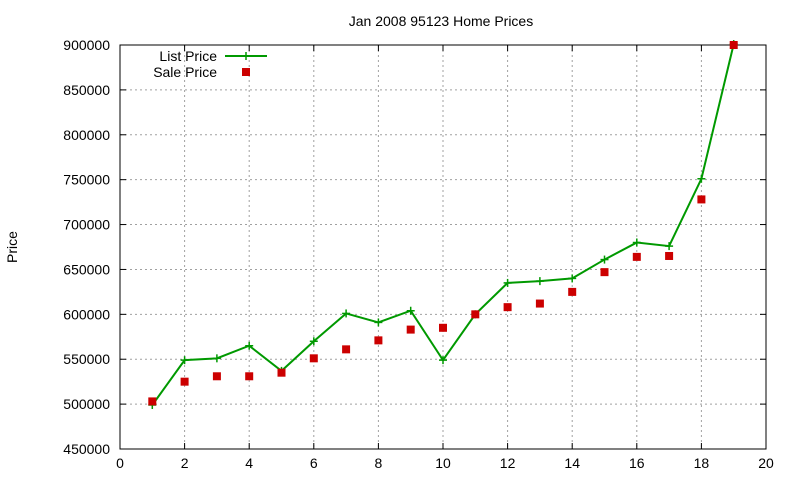 This screenshot has width=800, height=480. Describe the element at coordinates (702, 463) in the screenshot. I see `x-tick-label: 18` at that location.